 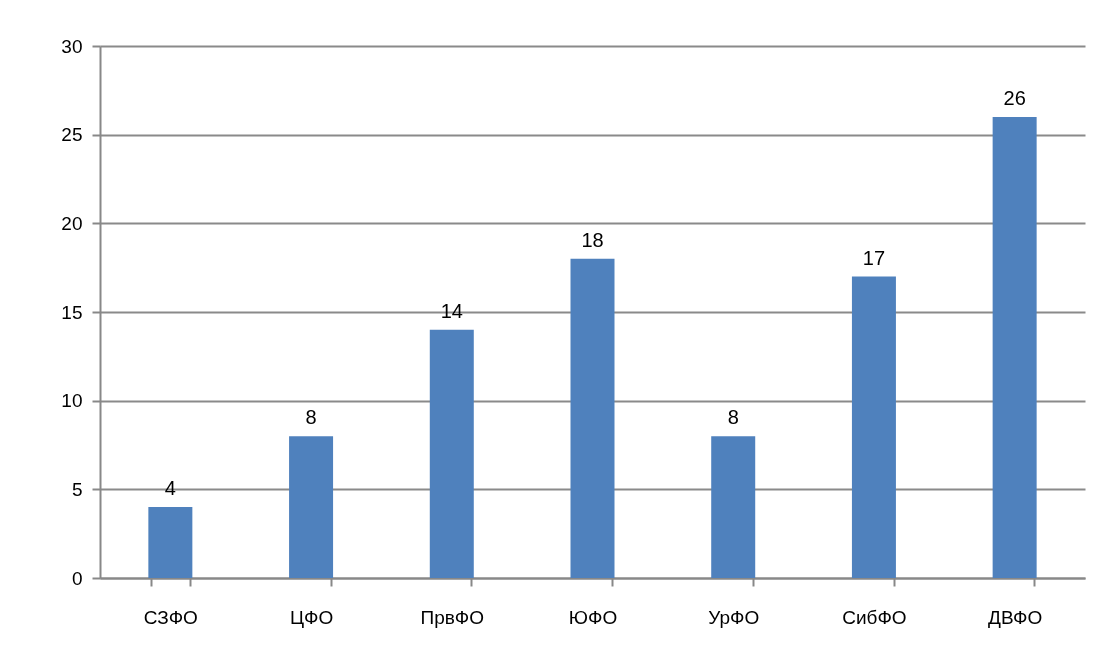 What do you see at coordinates (874, 257) in the screenshot?
I see `data-label: 17` at bounding box center [874, 257].